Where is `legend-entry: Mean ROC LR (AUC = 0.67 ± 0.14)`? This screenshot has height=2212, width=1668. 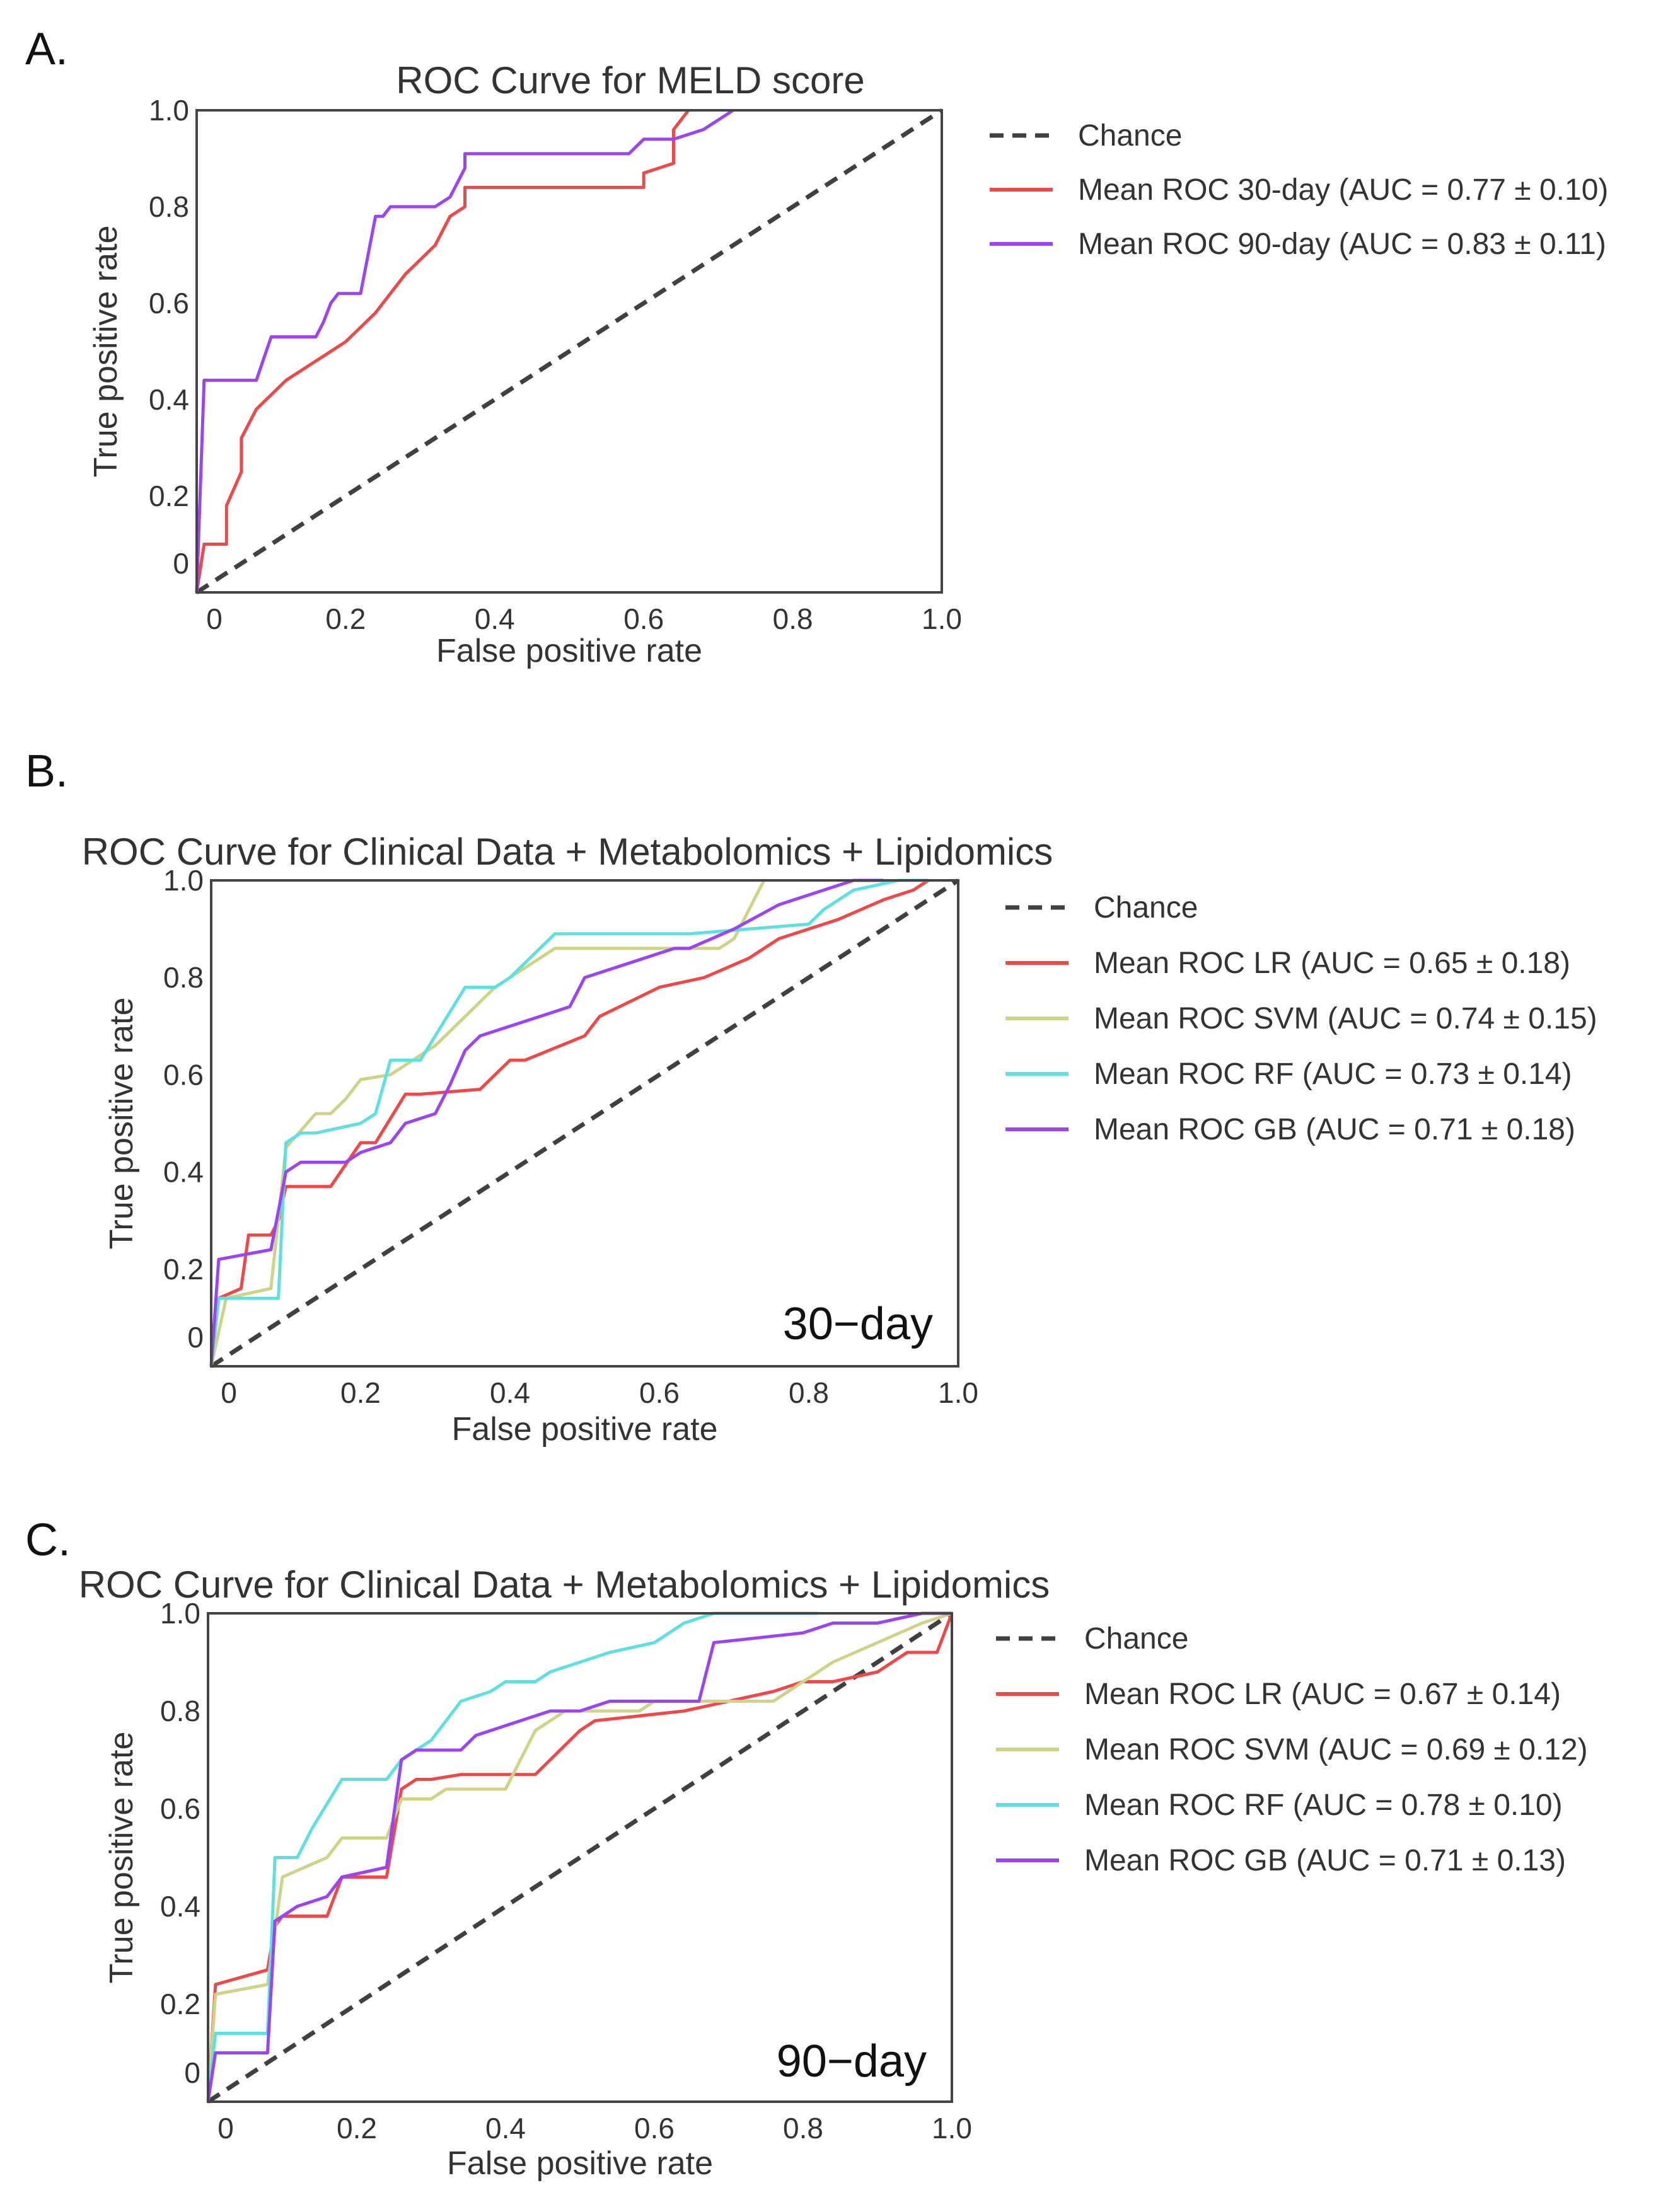 legend-entry: Mean ROC LR (AUC = 0.67 ± 0.14) is located at coordinates (1322, 1694).